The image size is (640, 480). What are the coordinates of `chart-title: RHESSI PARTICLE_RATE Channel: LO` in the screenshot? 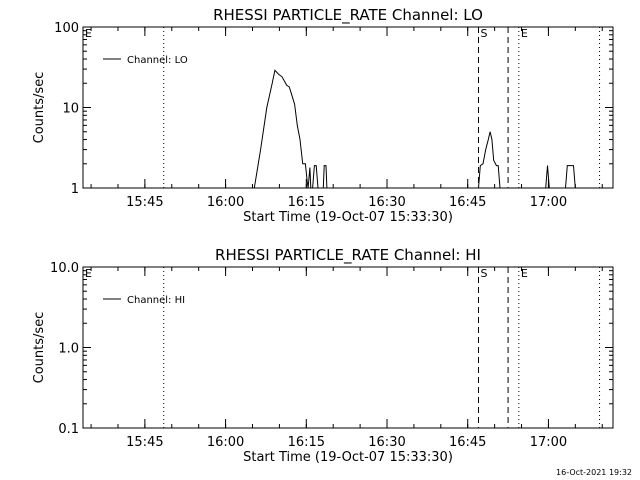 It's located at (348, 15).